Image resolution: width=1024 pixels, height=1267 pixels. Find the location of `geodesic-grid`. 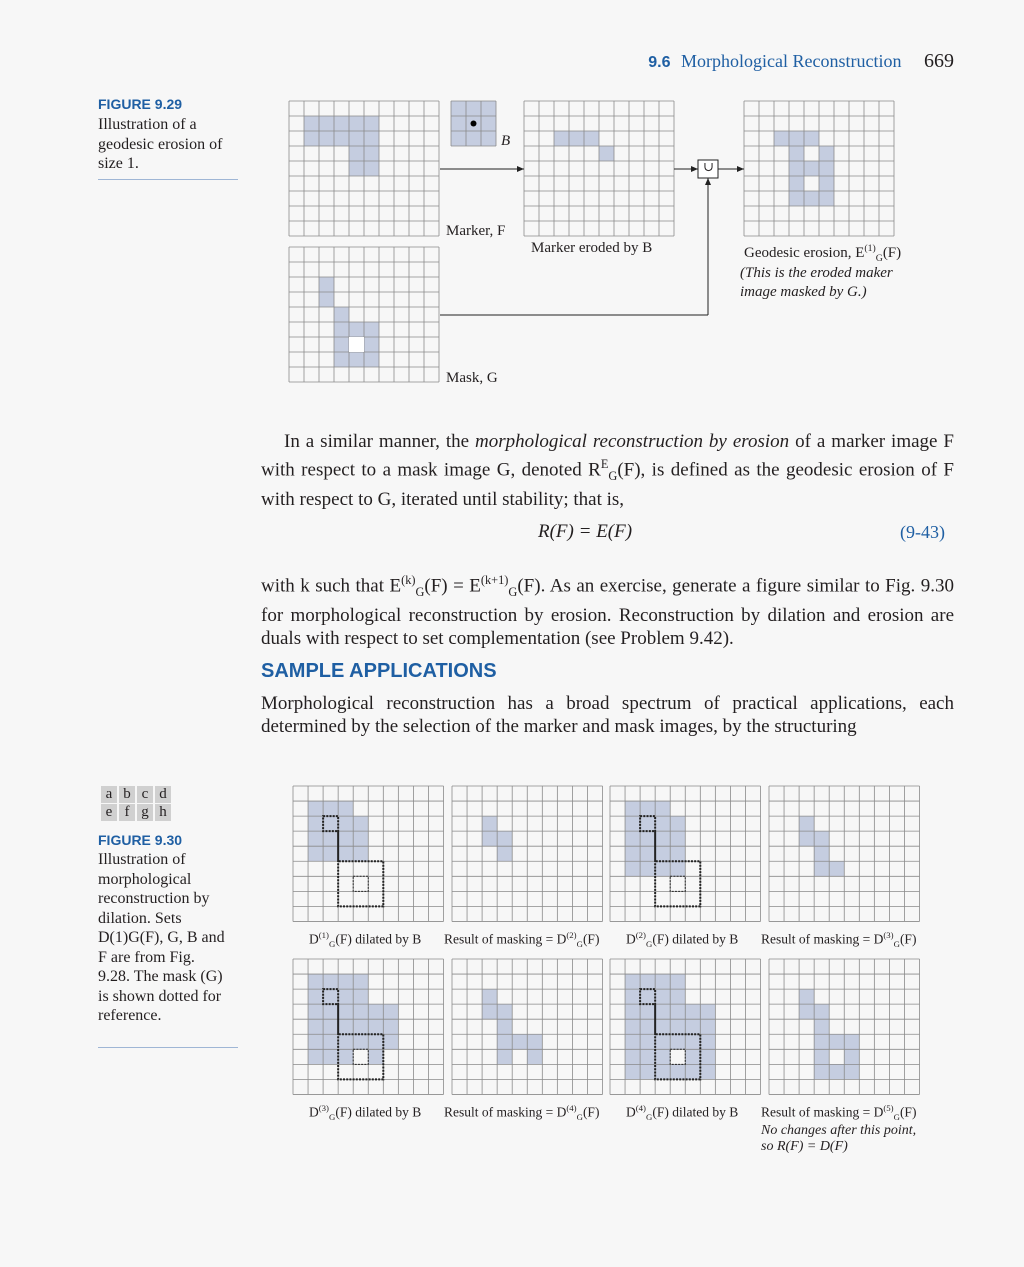

geodesic-grid is located at coordinates (819, 168).